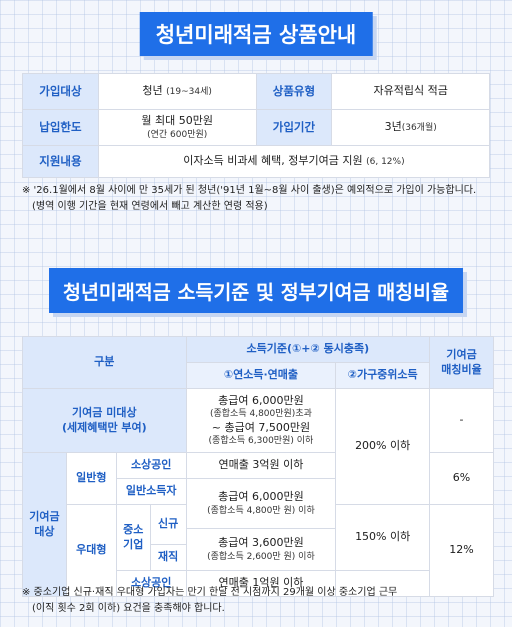  I want to click on label-support: 지원내용, so click(60, 161).